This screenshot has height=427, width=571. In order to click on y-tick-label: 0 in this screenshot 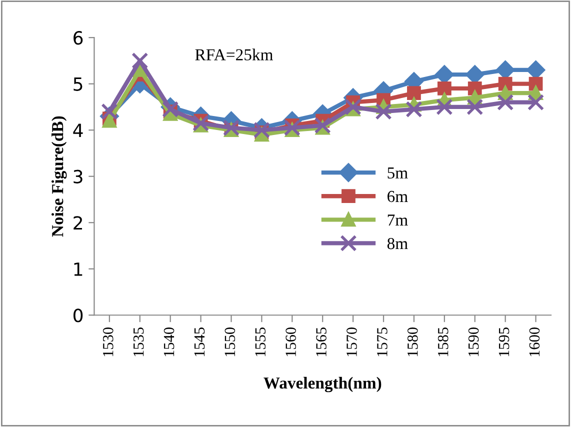, I will do `click(78, 315)`.